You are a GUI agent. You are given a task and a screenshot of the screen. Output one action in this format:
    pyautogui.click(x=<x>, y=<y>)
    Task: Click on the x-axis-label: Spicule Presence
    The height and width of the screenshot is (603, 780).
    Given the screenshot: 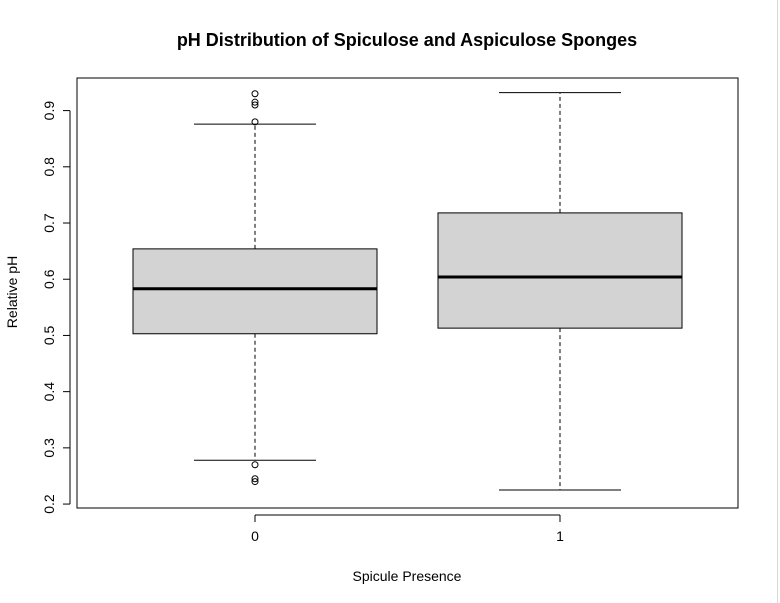 What is the action you would take?
    pyautogui.click(x=407, y=576)
    